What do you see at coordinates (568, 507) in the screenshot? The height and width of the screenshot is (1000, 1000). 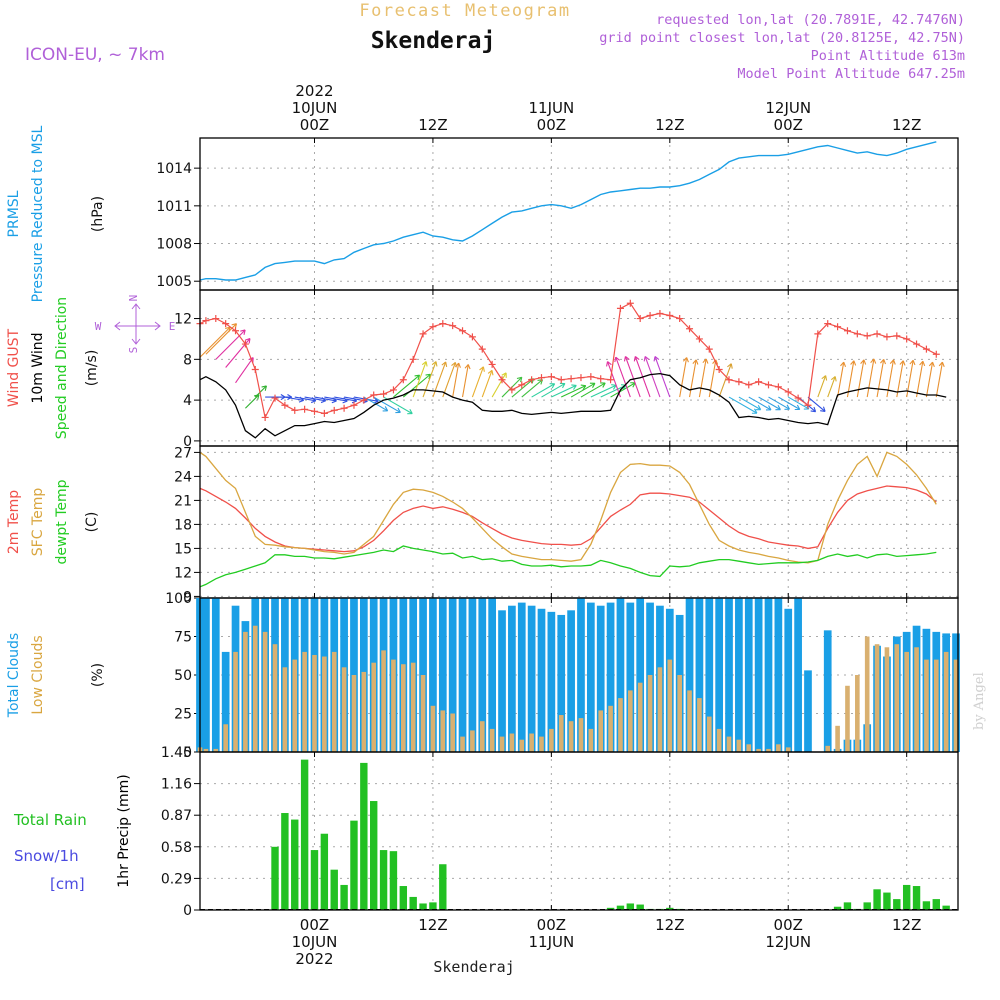 I see `sfc-temp-line` at bounding box center [568, 507].